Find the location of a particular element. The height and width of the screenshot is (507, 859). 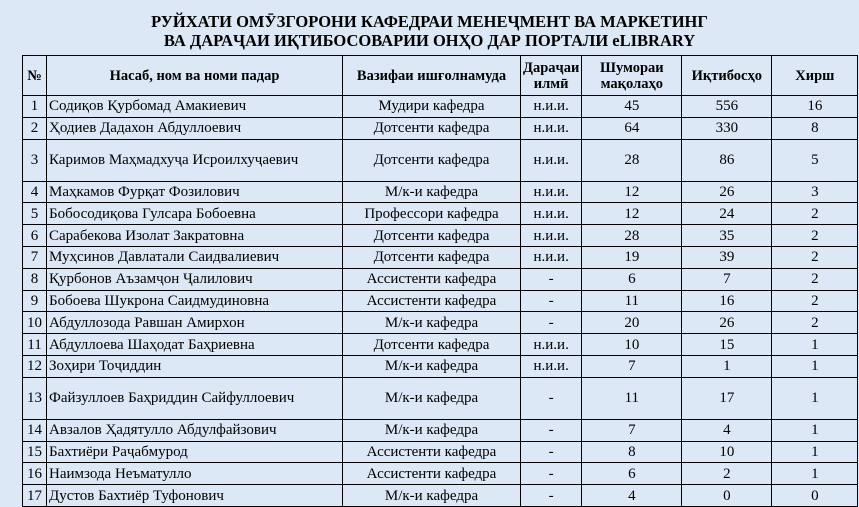

cell-citations: 15 is located at coordinates (727, 344).